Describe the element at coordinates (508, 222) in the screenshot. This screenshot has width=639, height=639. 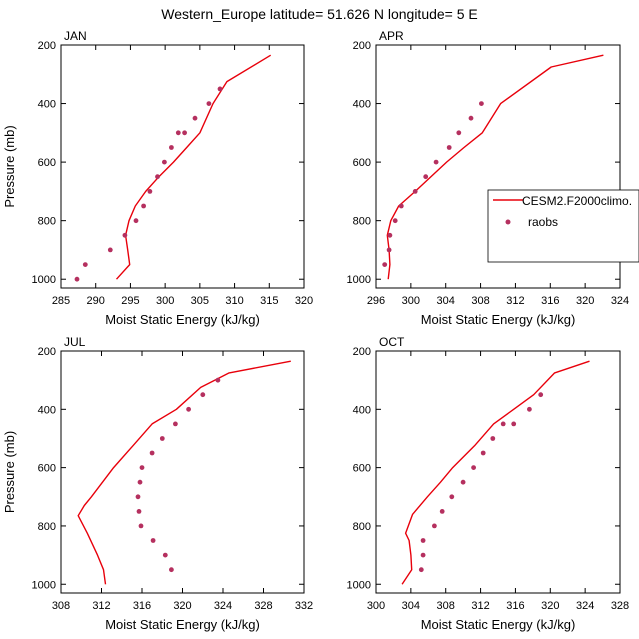
I see `legend-obs-marker` at that location.